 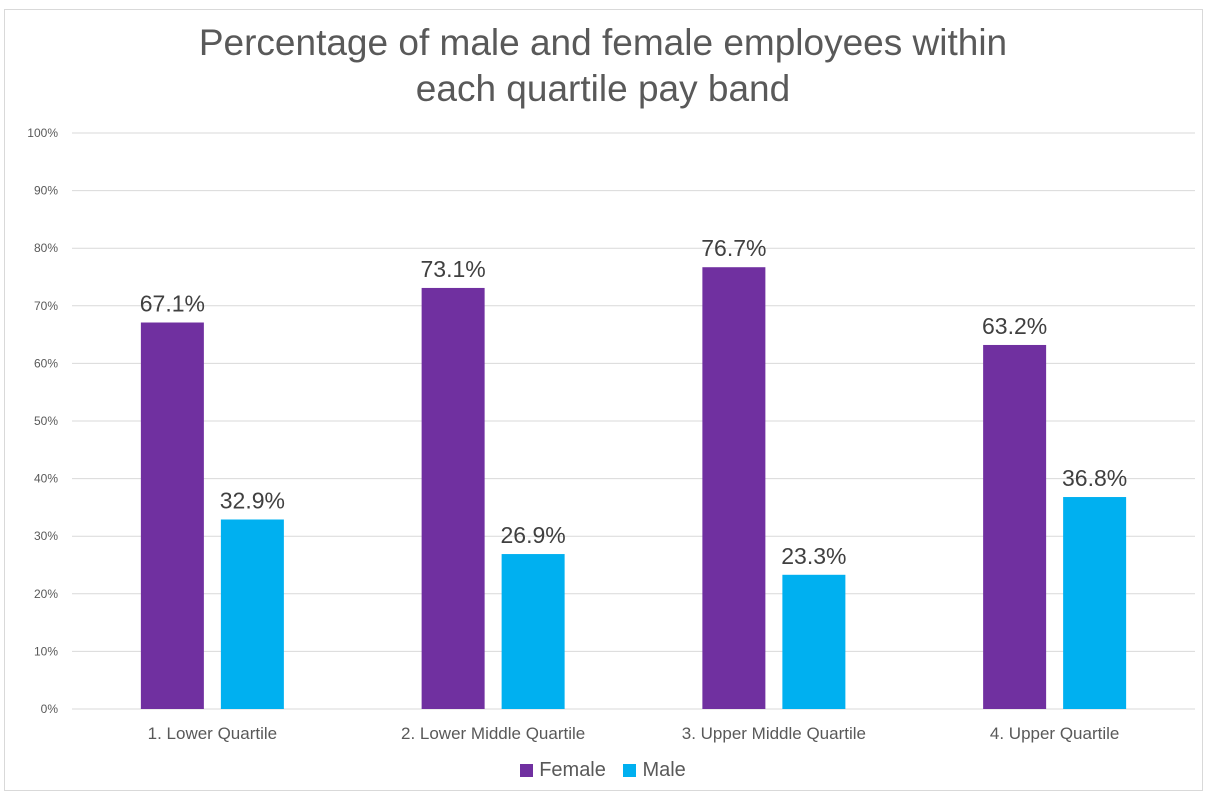 What do you see at coordinates (527, 770) in the screenshot?
I see `legend-swatch-female` at bounding box center [527, 770].